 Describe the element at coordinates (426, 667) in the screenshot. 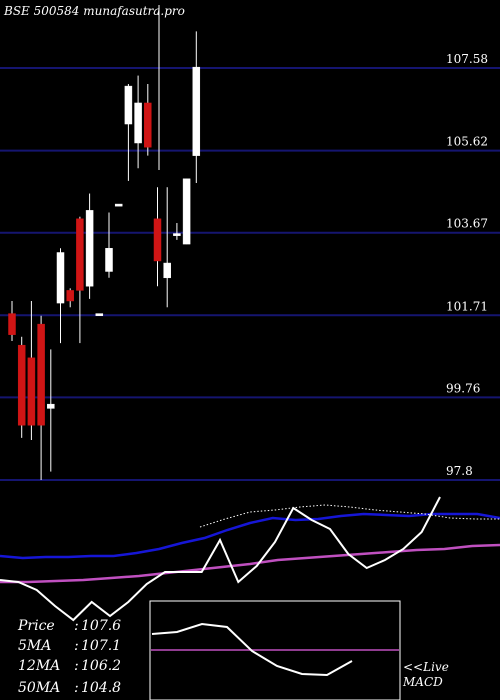

I see `macd-live-label: <<Live` at that location.